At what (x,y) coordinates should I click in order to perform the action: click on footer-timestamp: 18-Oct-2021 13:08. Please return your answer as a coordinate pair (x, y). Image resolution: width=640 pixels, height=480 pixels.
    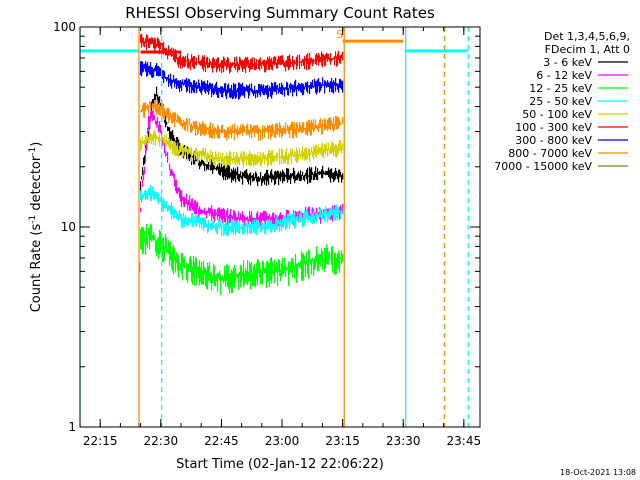
    Looking at the image, I should click on (598, 472).